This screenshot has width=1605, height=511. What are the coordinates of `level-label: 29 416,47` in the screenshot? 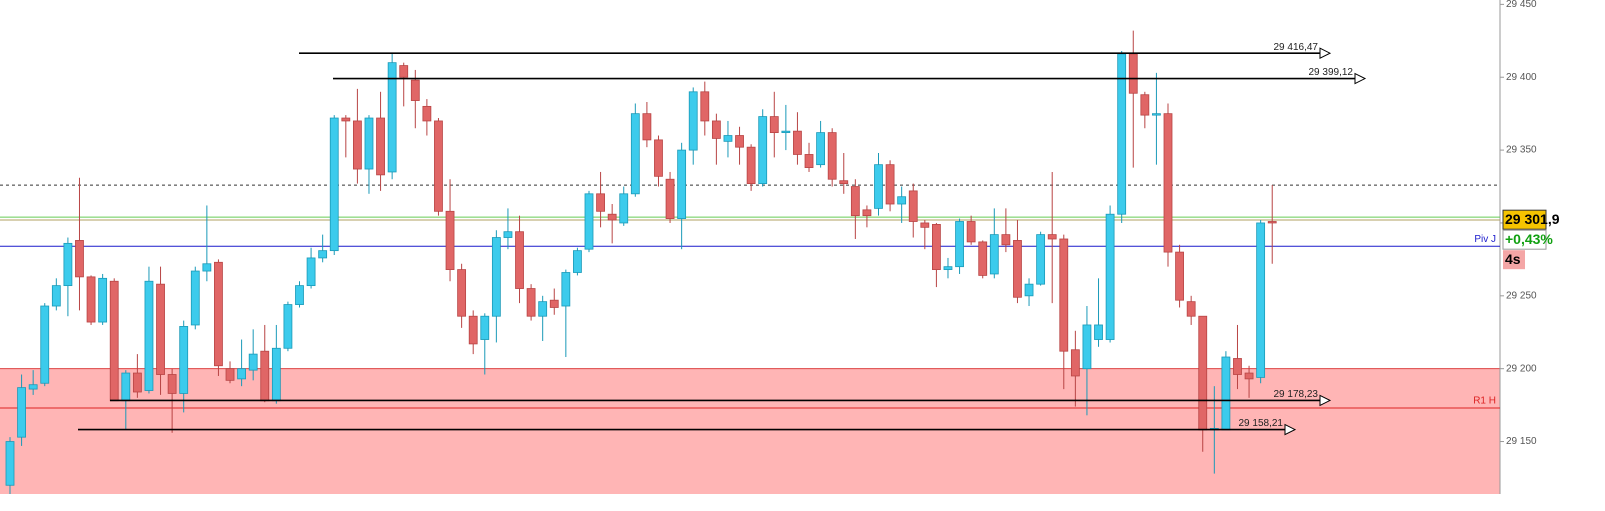 It's located at (1296, 47).